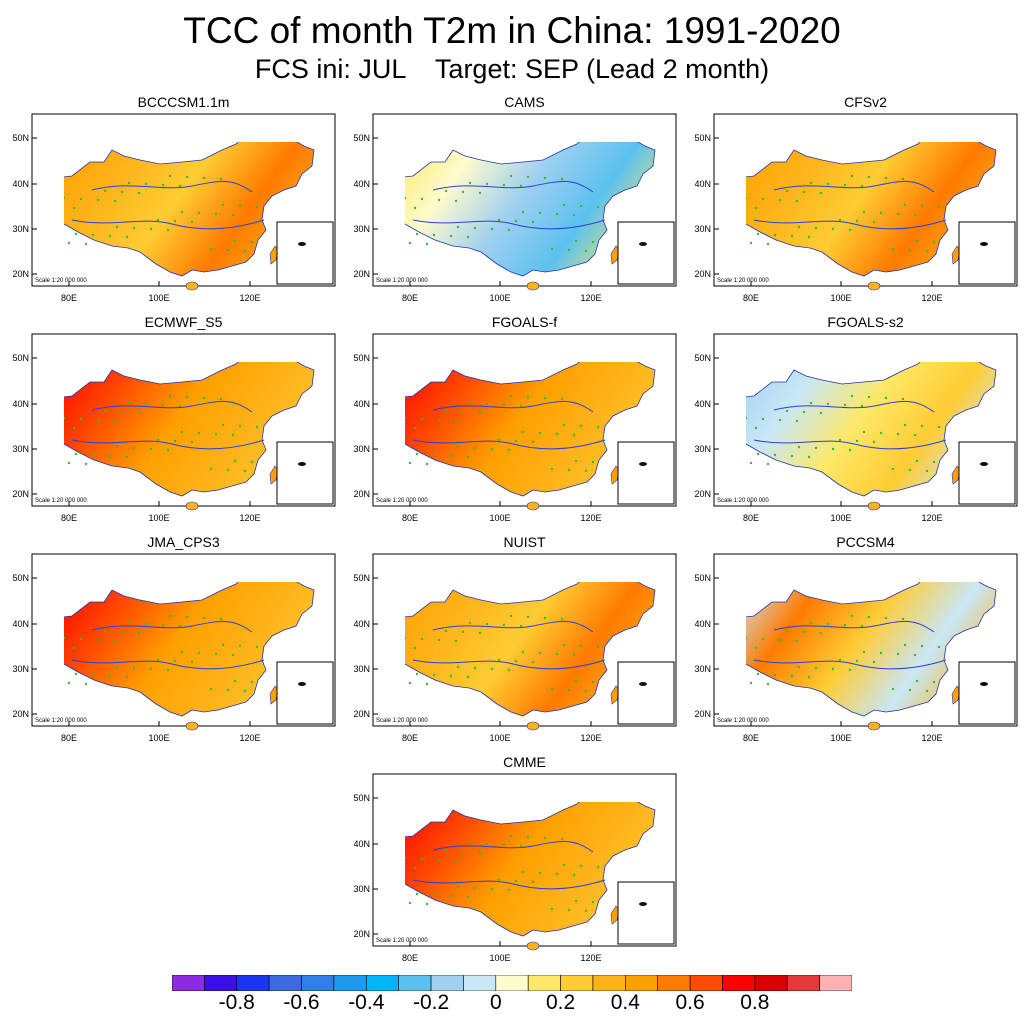 This screenshot has width=1024, height=1024. I want to click on inset-island, so click(643, 244).